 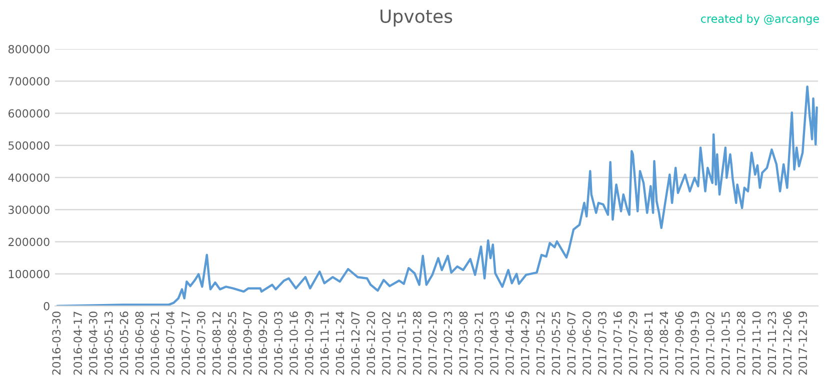 What do you see at coordinates (741, 343) in the screenshot?
I see `x-tick-label: 2017-10-28` at bounding box center [741, 343].